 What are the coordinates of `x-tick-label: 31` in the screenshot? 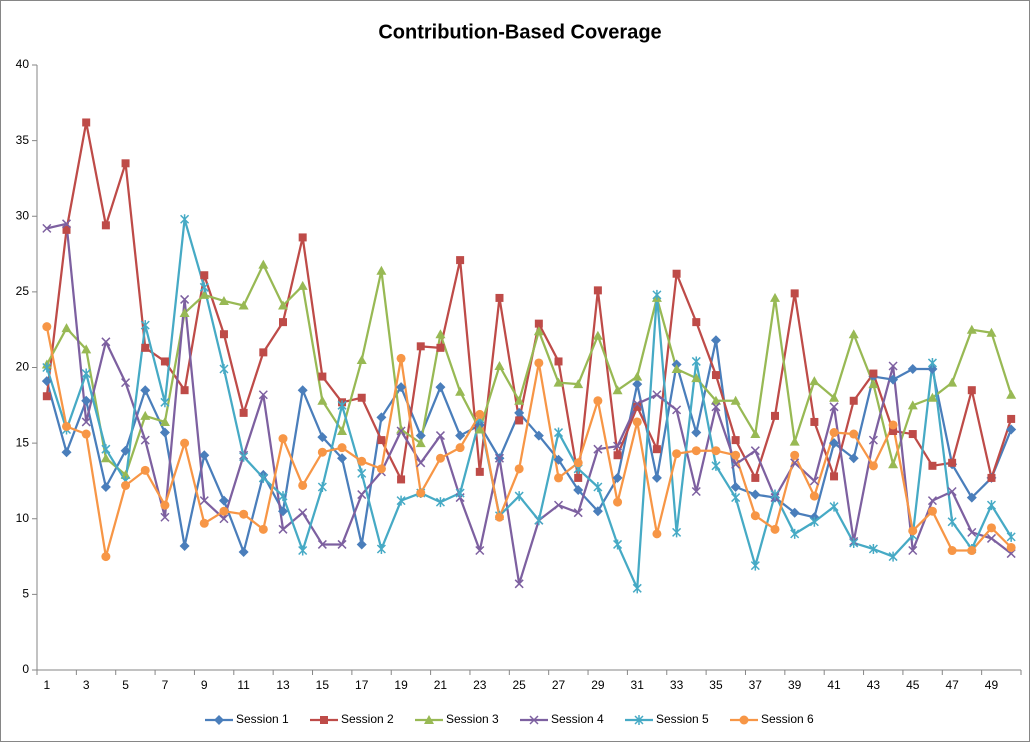 It's located at (638, 685).